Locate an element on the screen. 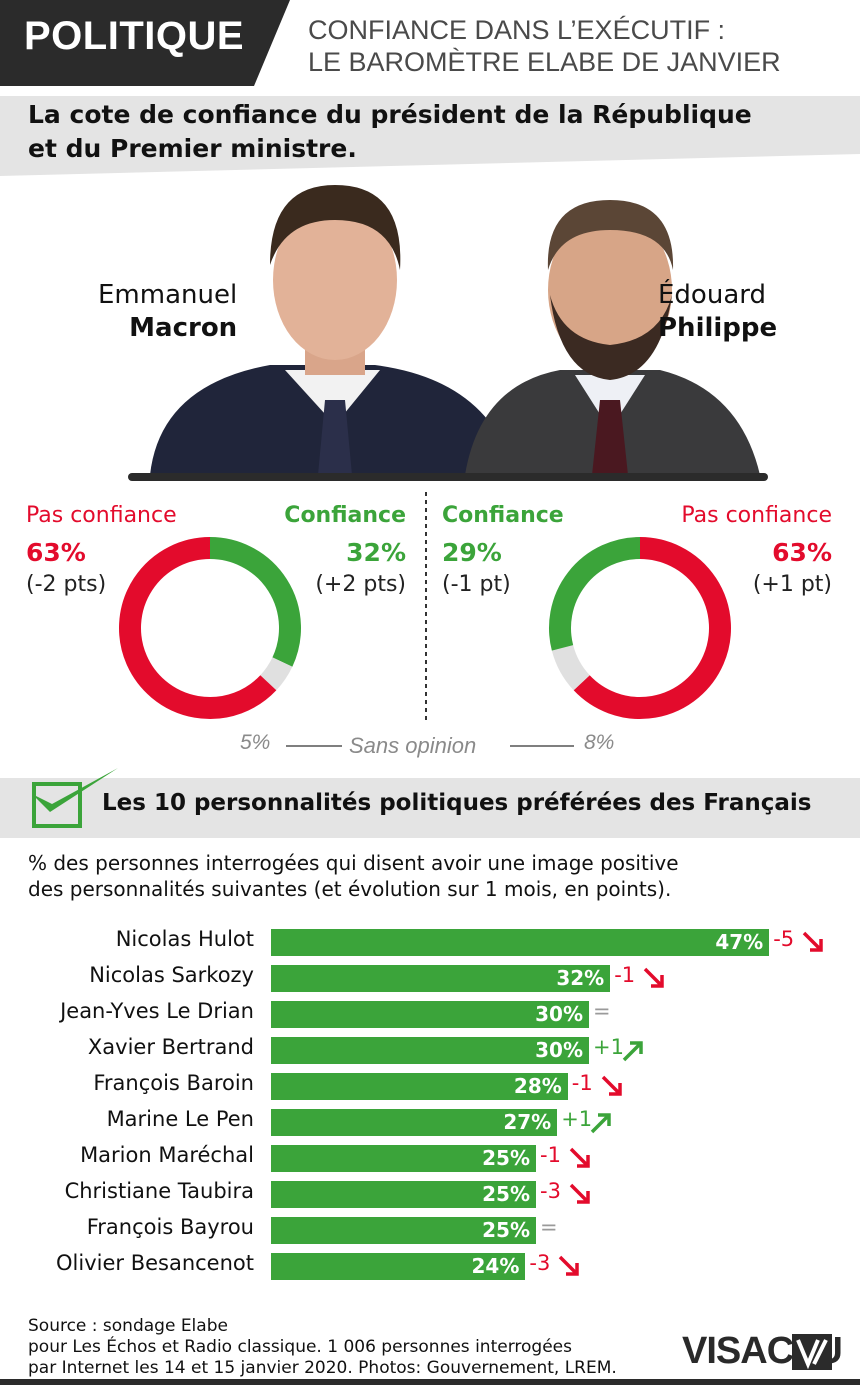 This screenshot has width=860, height=1385. philippe-first-name: Édouard is located at coordinates (712, 295).